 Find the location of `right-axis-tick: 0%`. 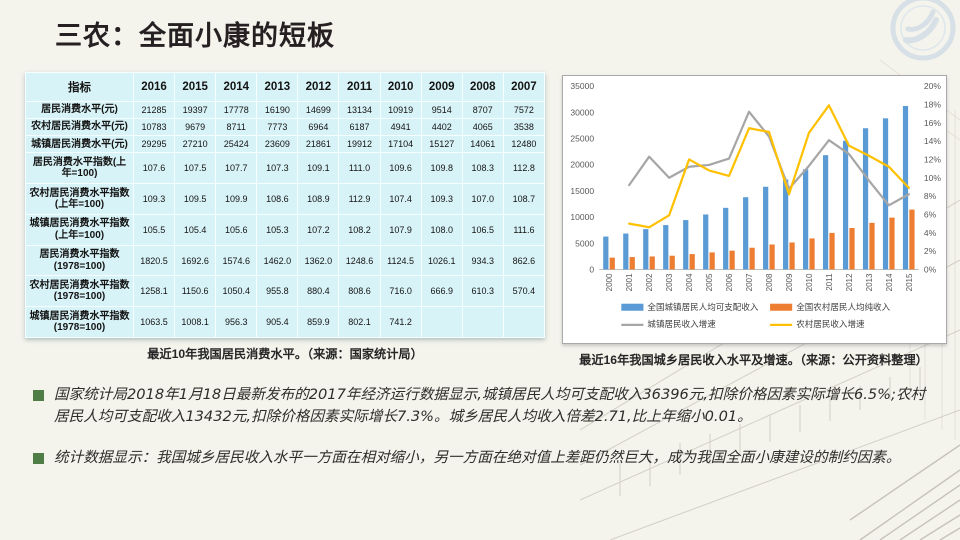

right-axis-tick: 0% is located at coordinates (930, 269).